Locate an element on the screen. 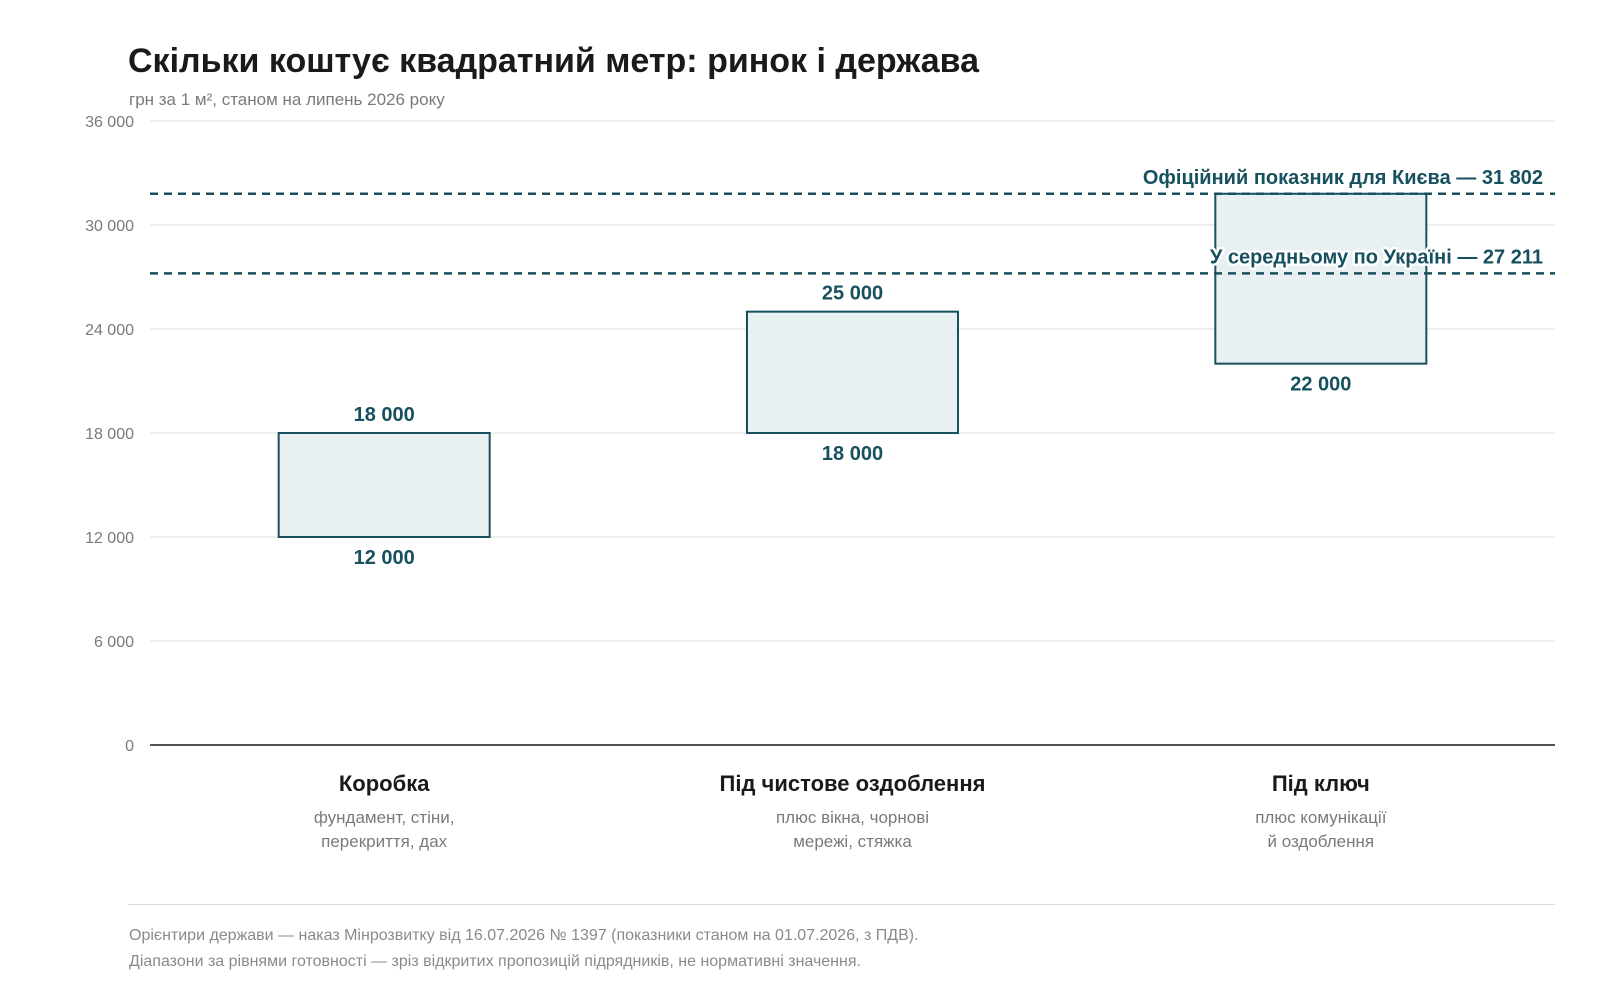 This screenshot has width=1600, height=990. footer-divider is located at coordinates (841, 904).